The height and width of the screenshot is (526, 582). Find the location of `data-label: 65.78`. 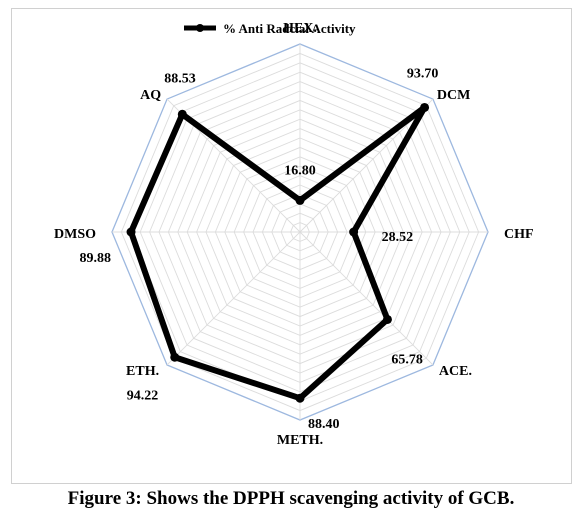

data-label: 65.78 is located at coordinates (407, 359).